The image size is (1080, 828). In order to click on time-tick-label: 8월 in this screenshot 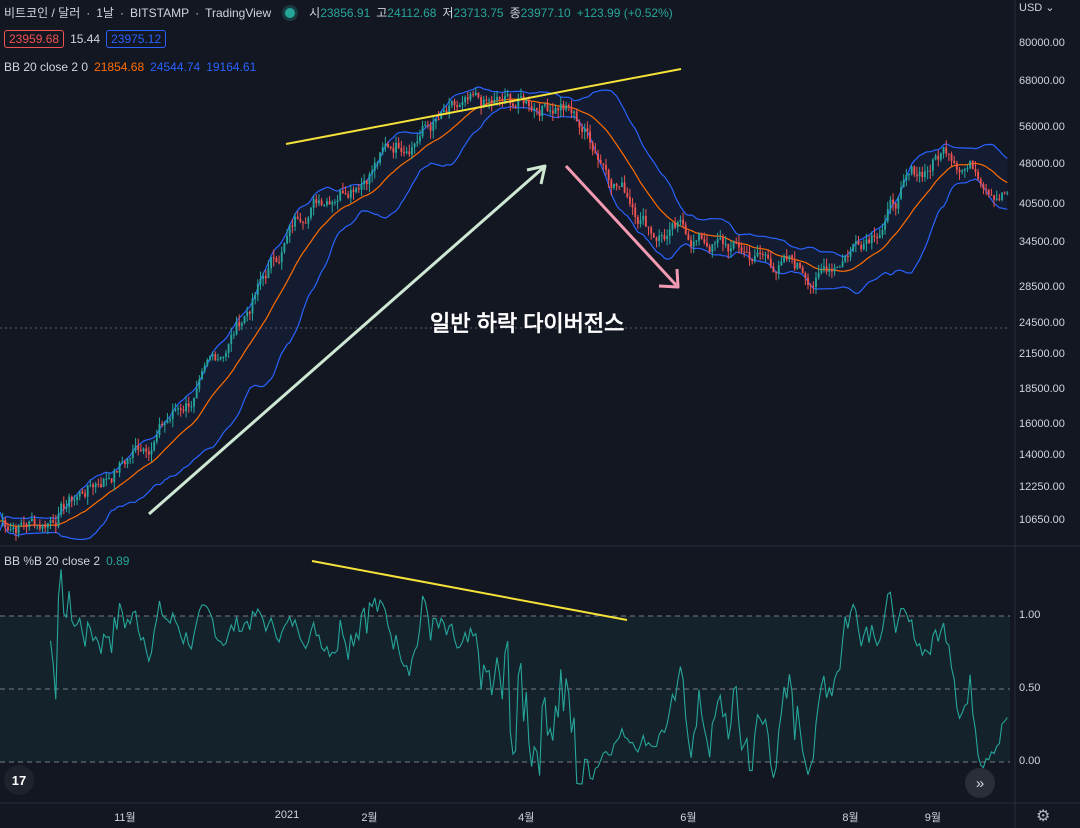, I will do `click(850, 818)`.